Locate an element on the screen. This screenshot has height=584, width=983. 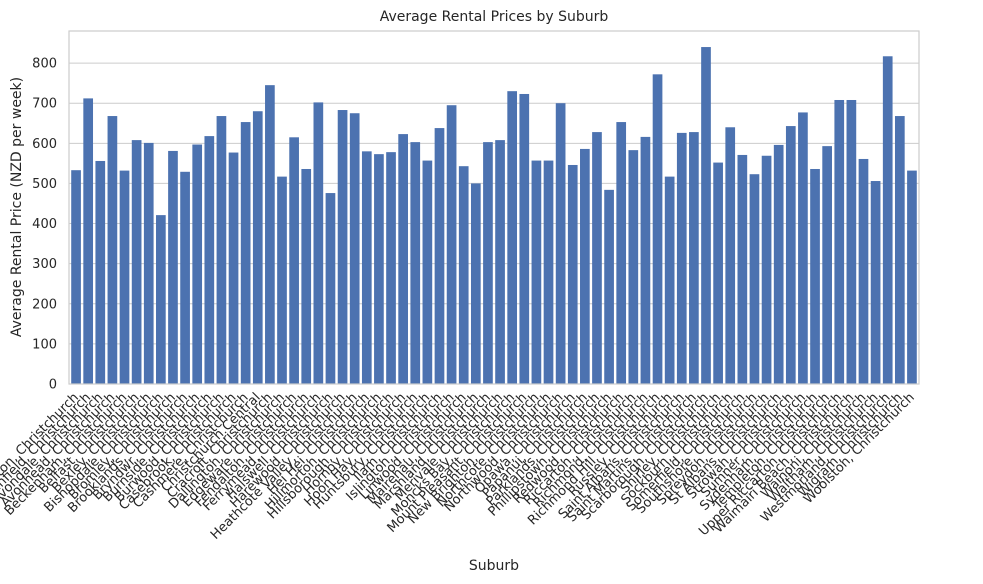
y-tick-label: 600 is located at coordinates (44, 144).